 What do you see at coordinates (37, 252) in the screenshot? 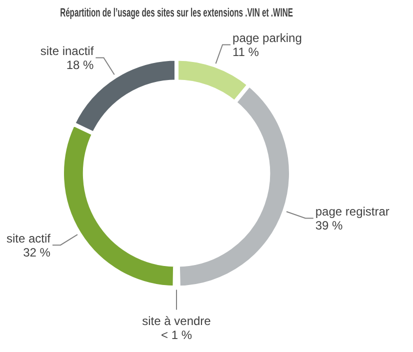
I see `data-label: 32 %` at bounding box center [37, 252].